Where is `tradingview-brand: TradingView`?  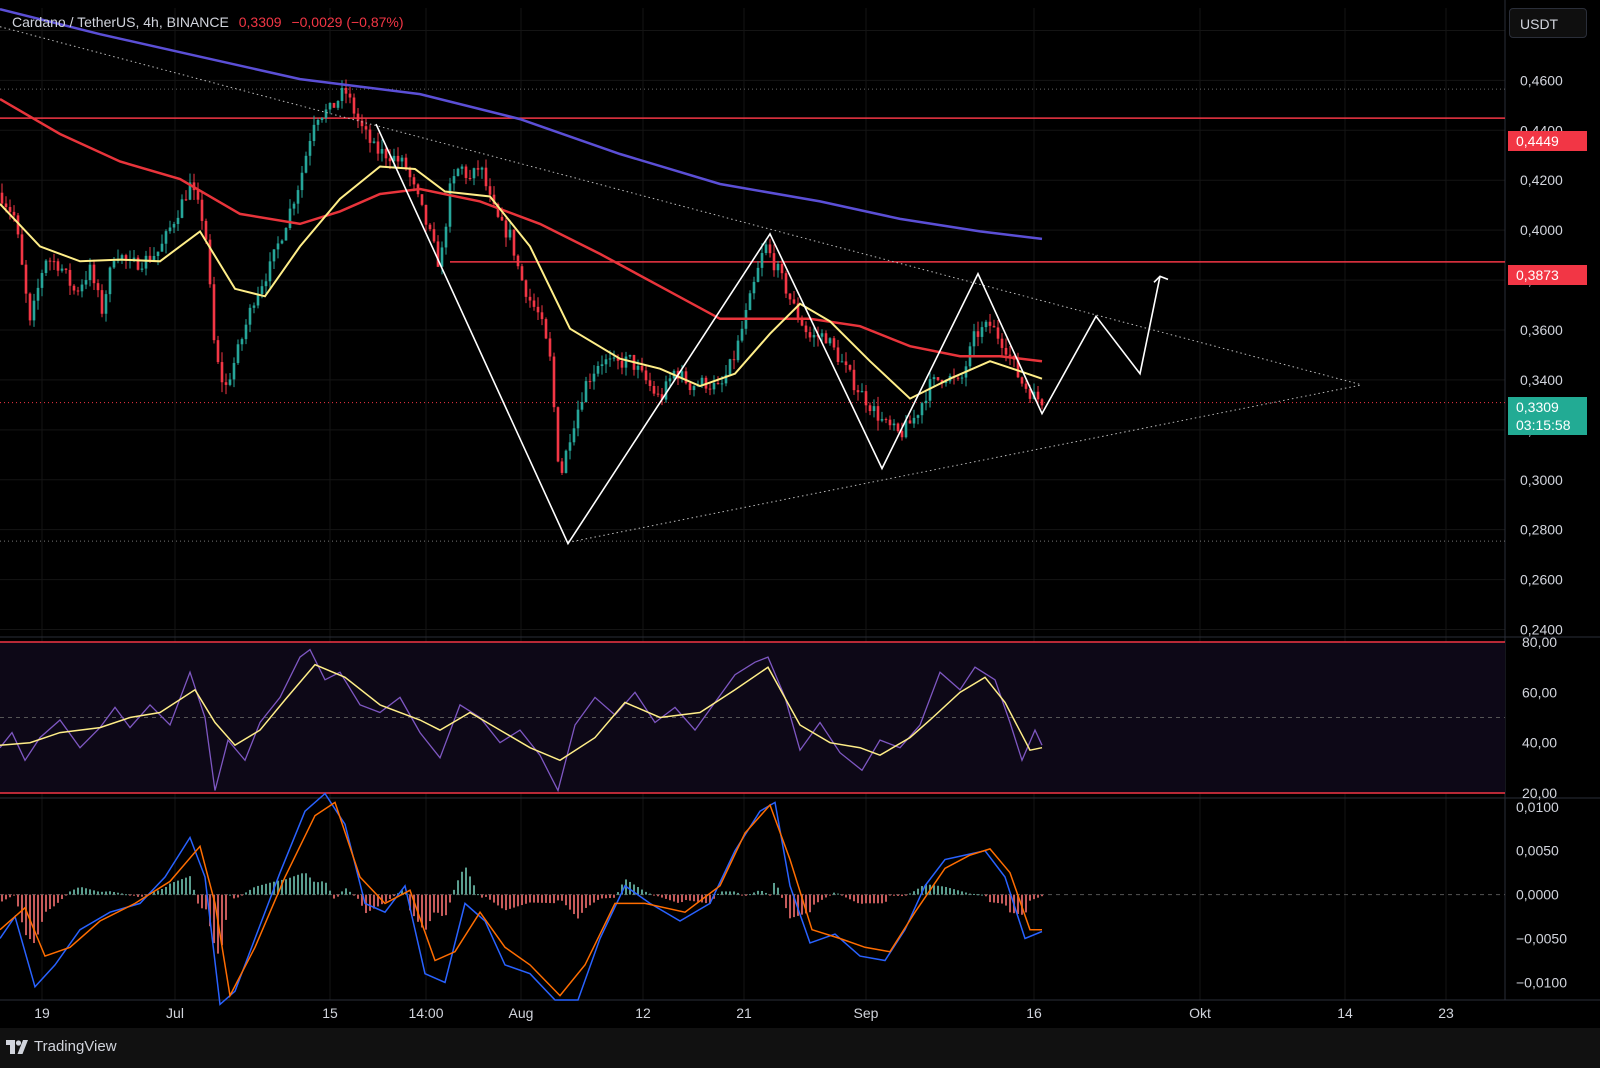 tradingview-brand: TradingView is located at coordinates (61, 1046).